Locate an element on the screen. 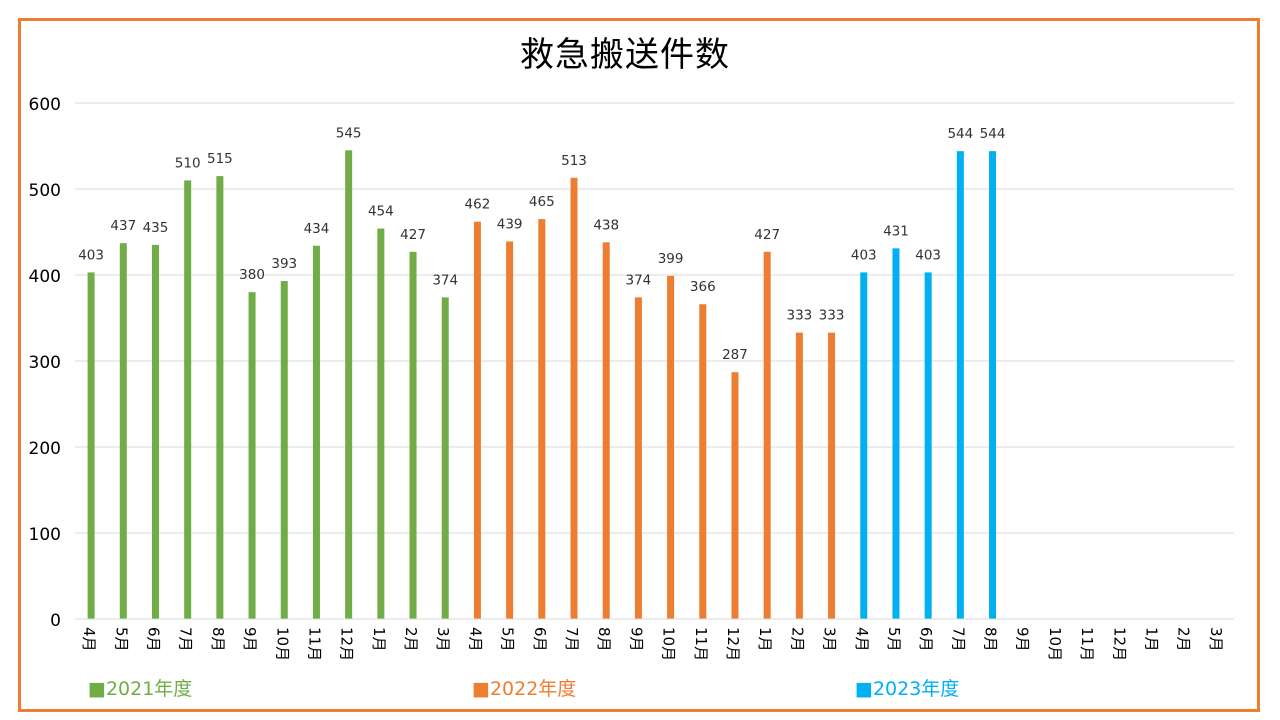  data-label: 399 is located at coordinates (671, 259).